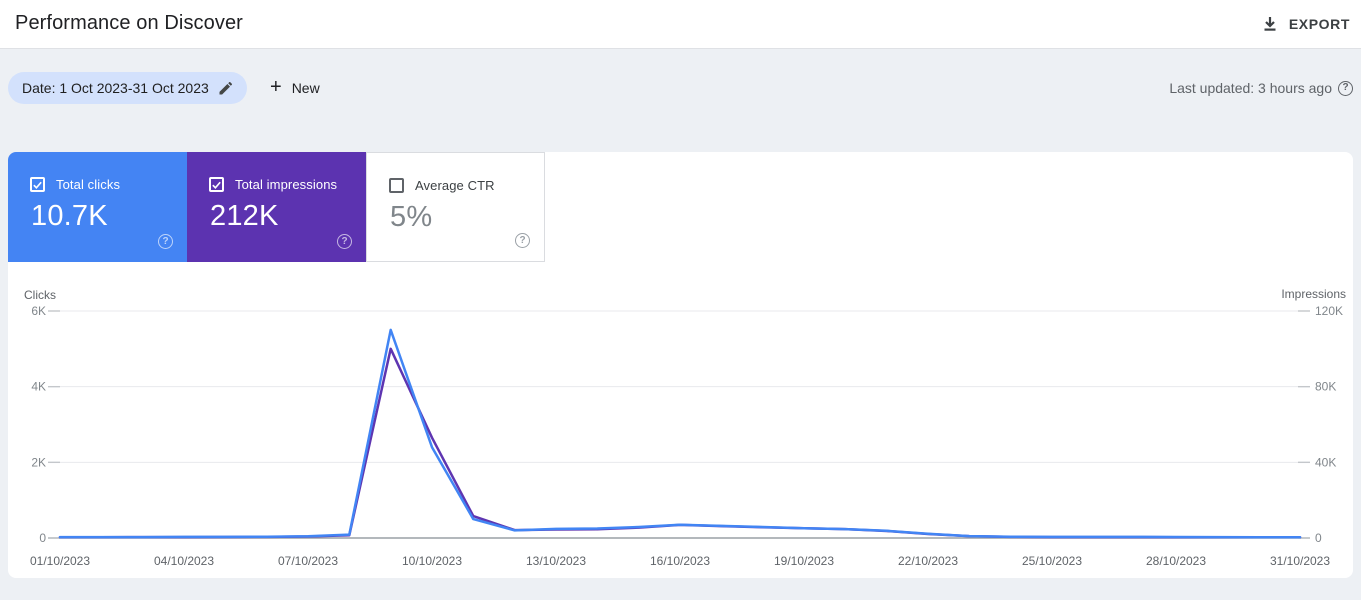 The image size is (1361, 600). Describe the element at coordinates (115, 88) in the screenshot. I see `date-filter-label: Date: 1 Oct 2023-31 Oct 2023` at that location.